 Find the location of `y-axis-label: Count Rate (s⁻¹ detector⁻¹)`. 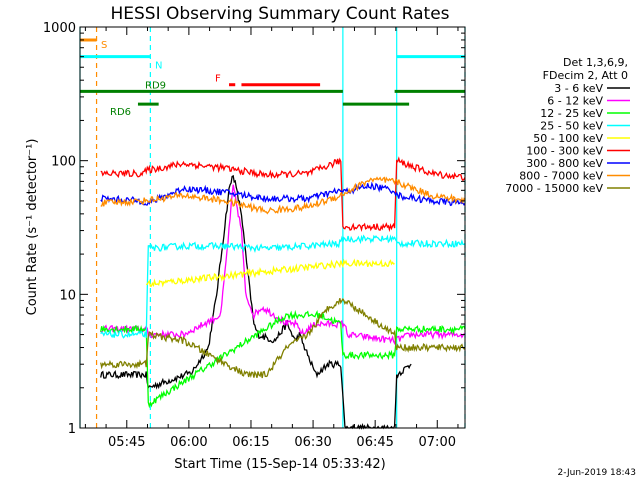

y-axis-label: Count Rate (s⁻¹ detector⁻¹) is located at coordinates (32, 227).